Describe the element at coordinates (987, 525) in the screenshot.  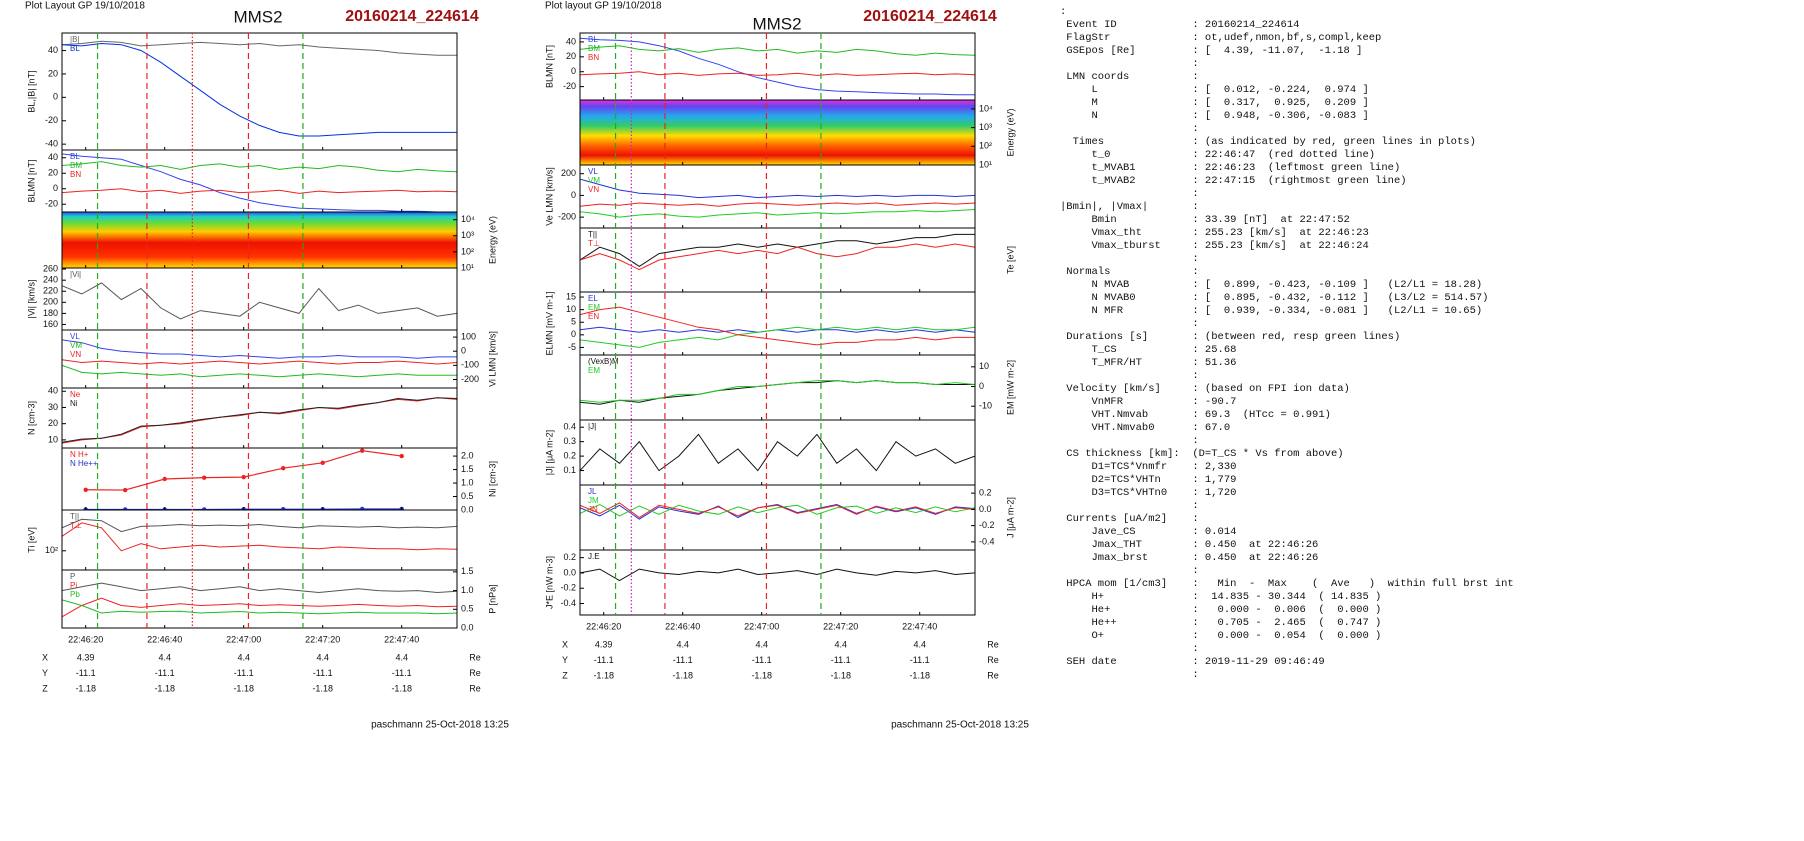
I see `y-tick-label: -0.2` at that location.